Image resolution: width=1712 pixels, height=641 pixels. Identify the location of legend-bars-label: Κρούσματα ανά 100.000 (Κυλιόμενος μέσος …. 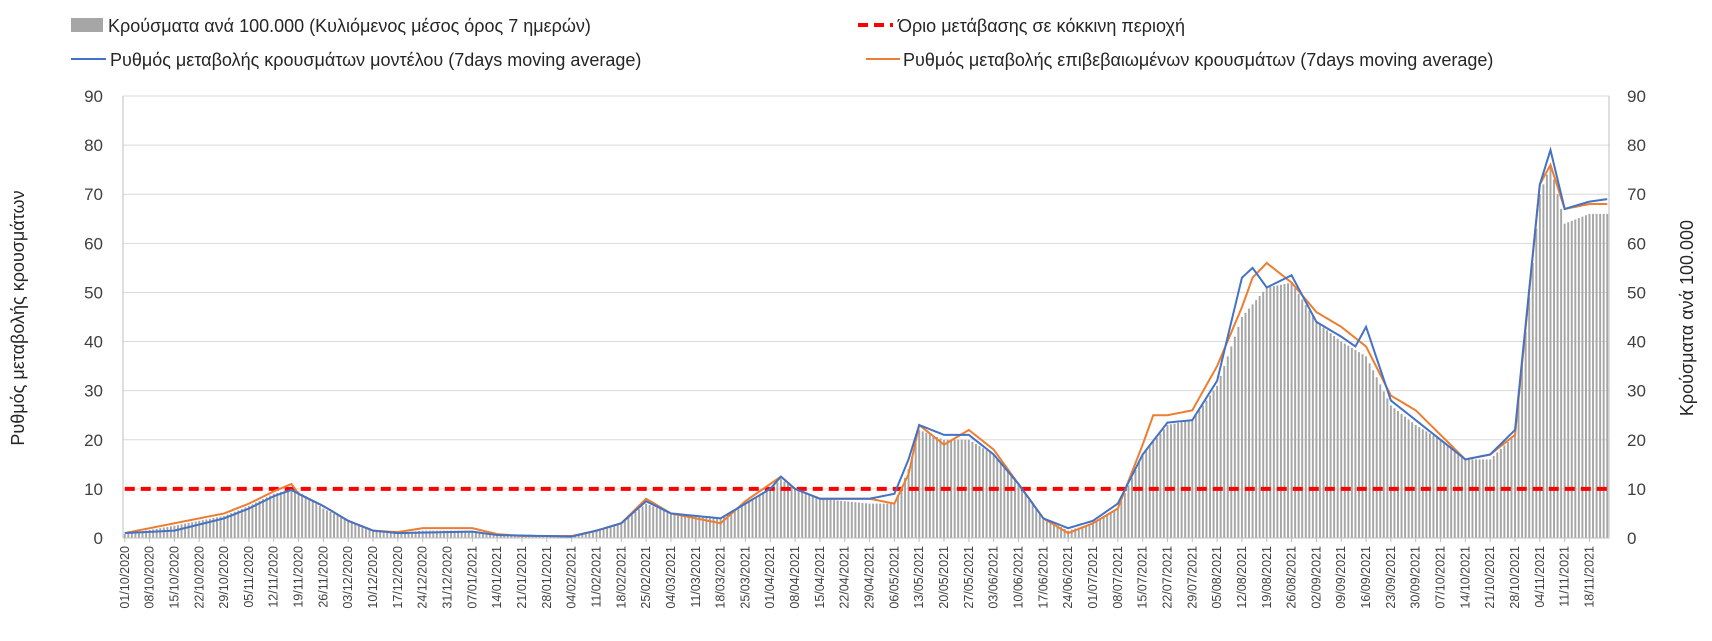
(349, 26).